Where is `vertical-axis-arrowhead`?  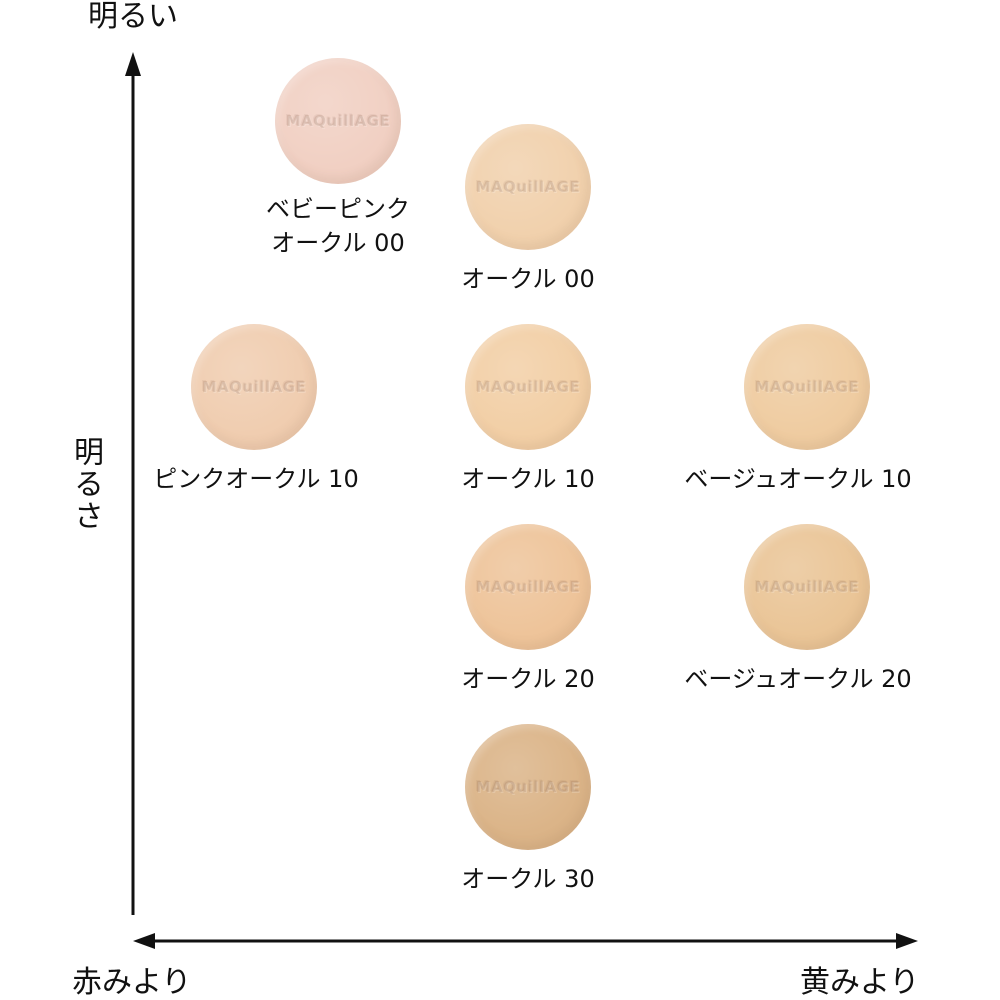 vertical-axis-arrowhead is located at coordinates (133, 64).